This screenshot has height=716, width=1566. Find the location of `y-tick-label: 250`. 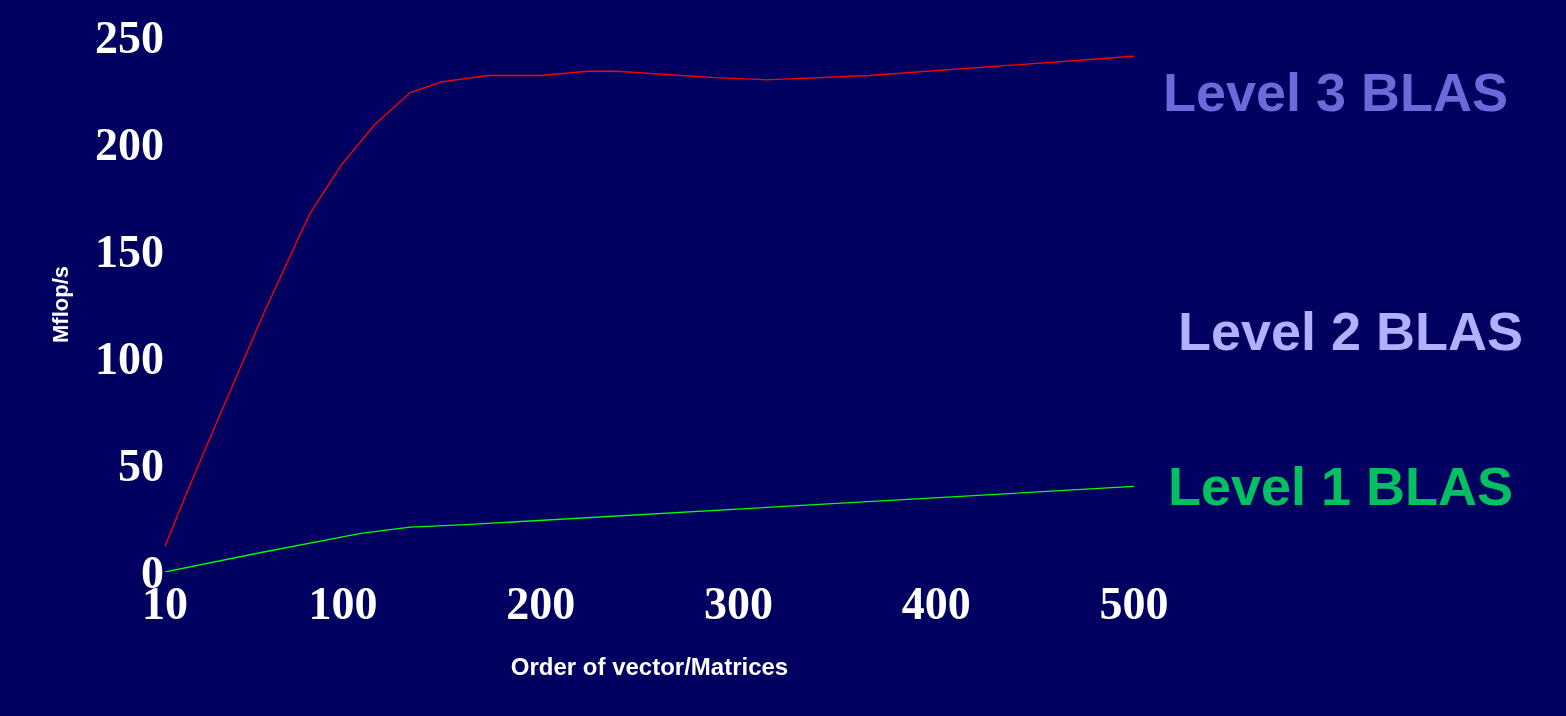

y-tick-label: 250 is located at coordinates (129, 38).